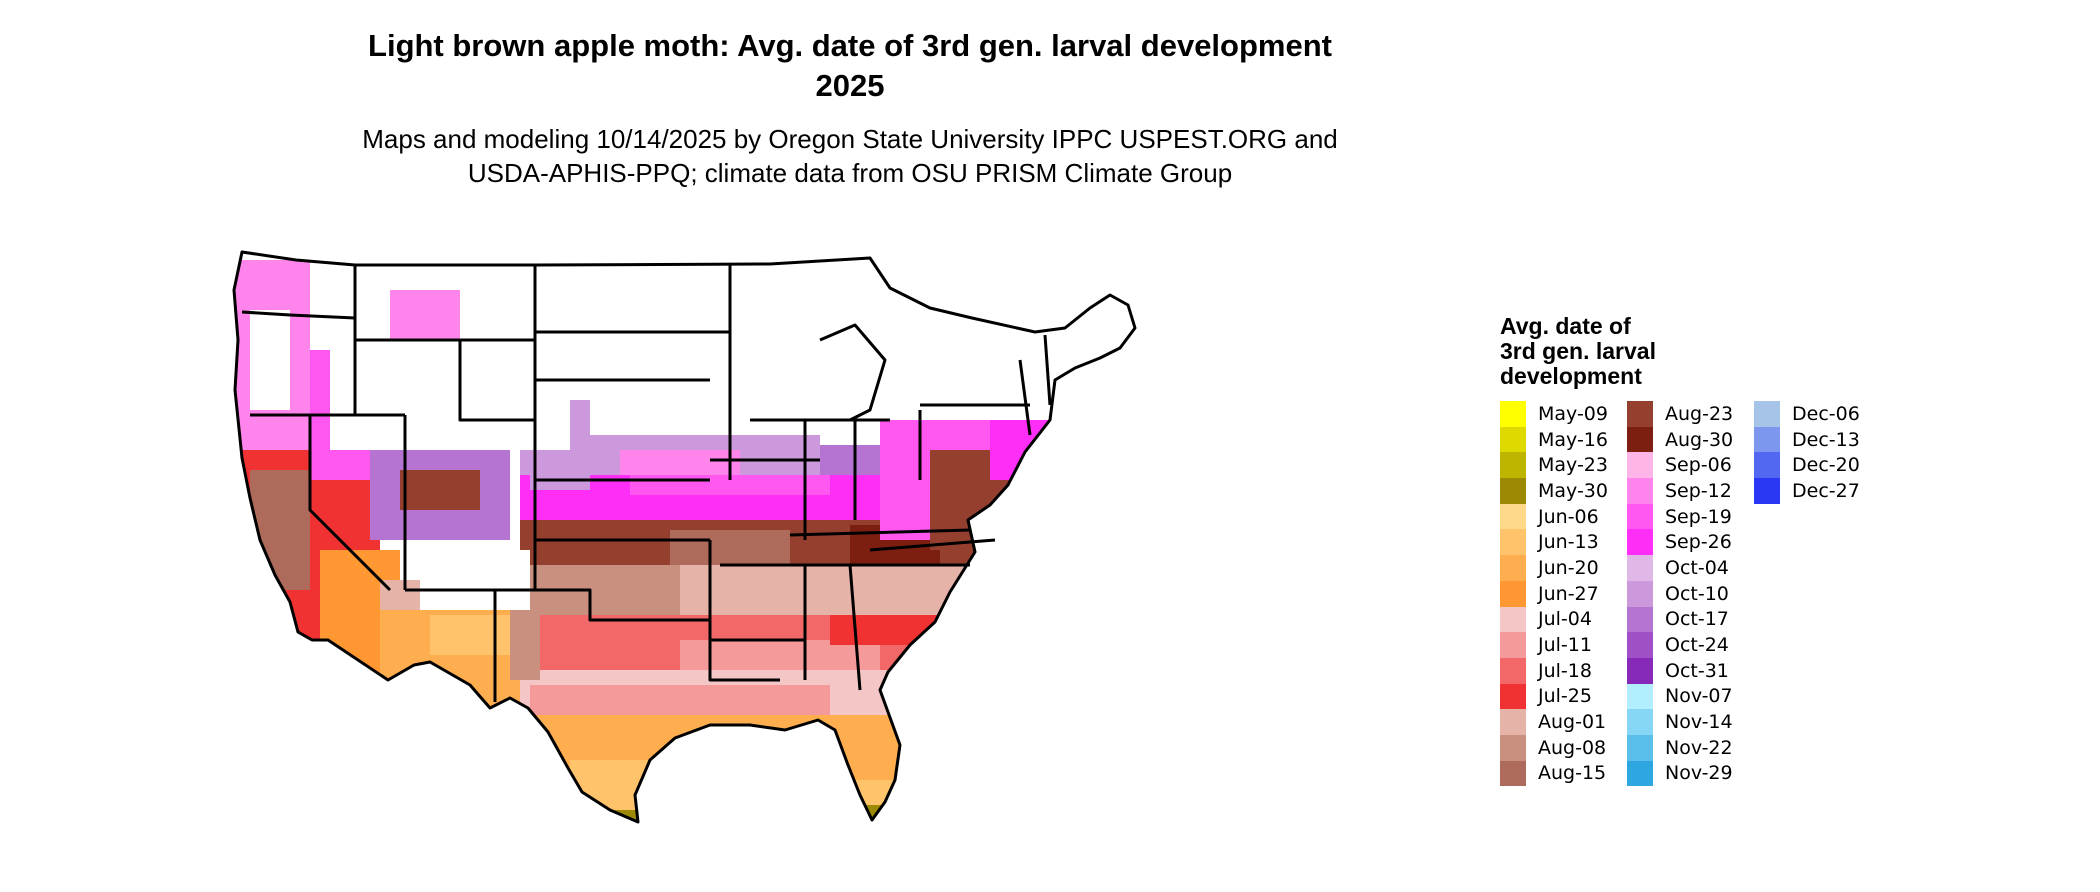  I want to click on legend-label: Oct-17, so click(1697, 619).